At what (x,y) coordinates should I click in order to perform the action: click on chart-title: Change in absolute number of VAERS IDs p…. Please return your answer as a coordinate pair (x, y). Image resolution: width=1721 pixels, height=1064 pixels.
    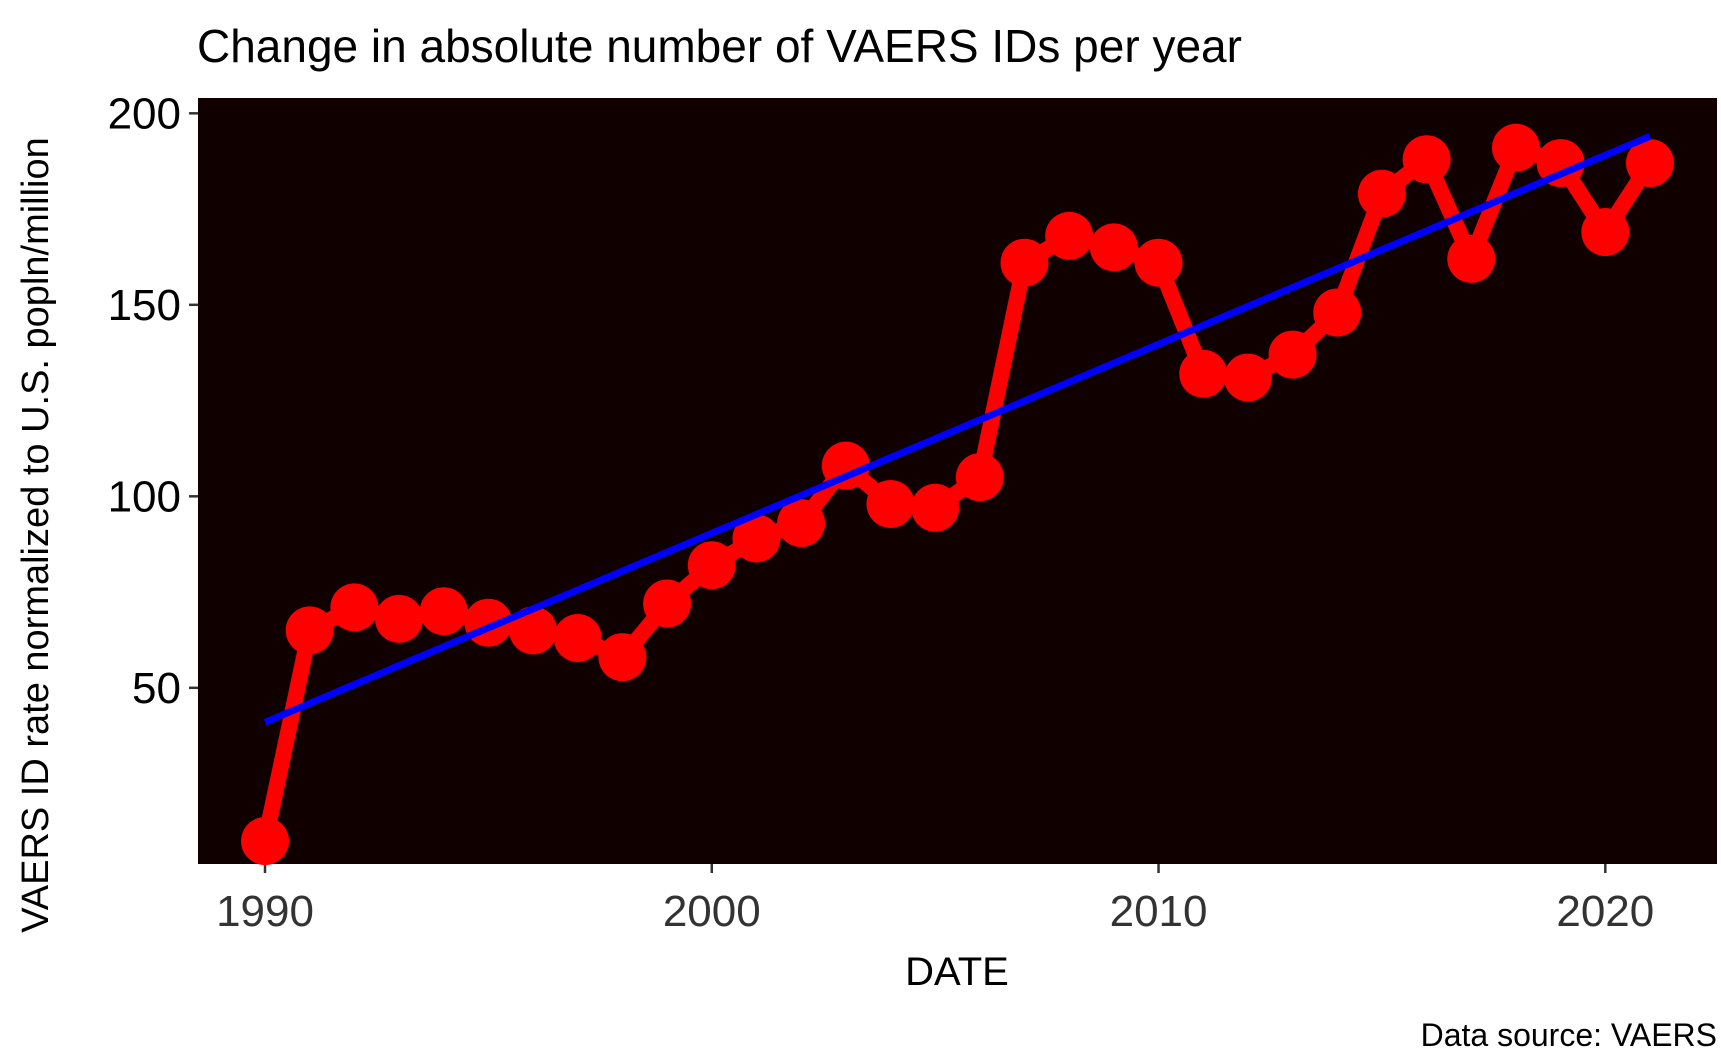
    Looking at the image, I should click on (719, 46).